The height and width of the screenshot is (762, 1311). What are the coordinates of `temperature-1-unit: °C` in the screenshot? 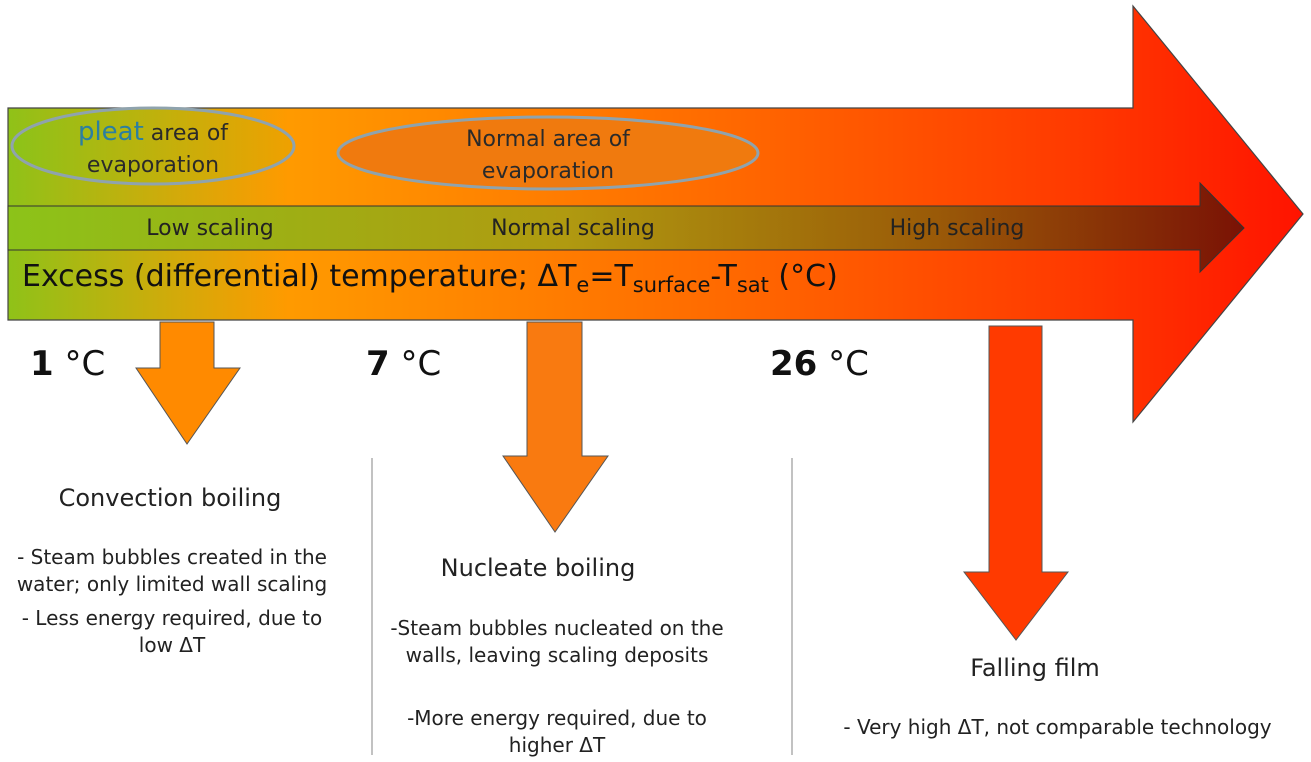 It's located at (79, 364).